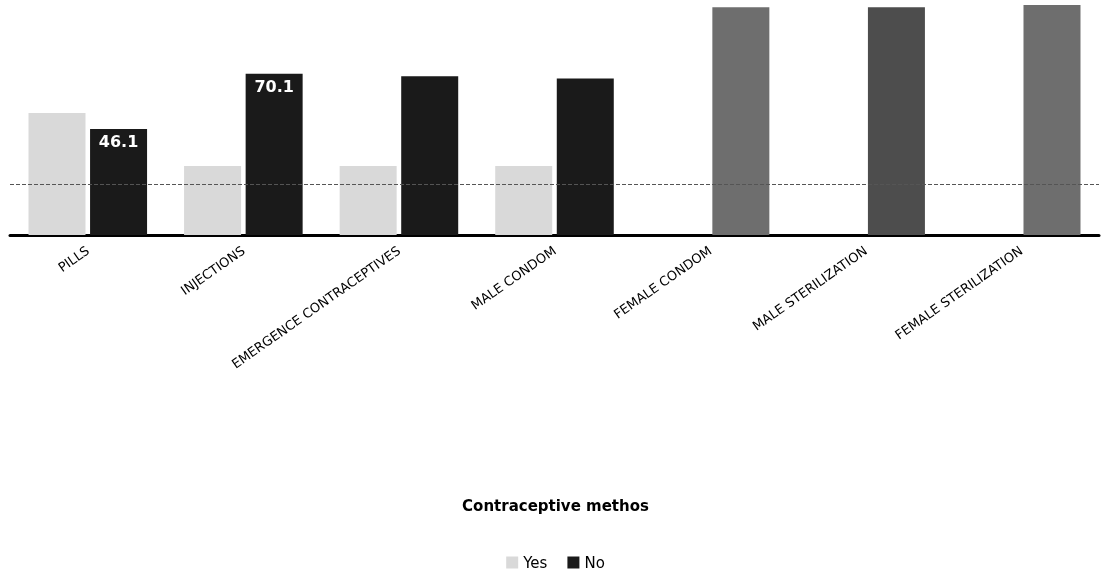 Image resolution: width=1111 pixels, height=587 pixels. Describe the element at coordinates (118, 142) in the screenshot. I see `data-label: 46.1` at that location.